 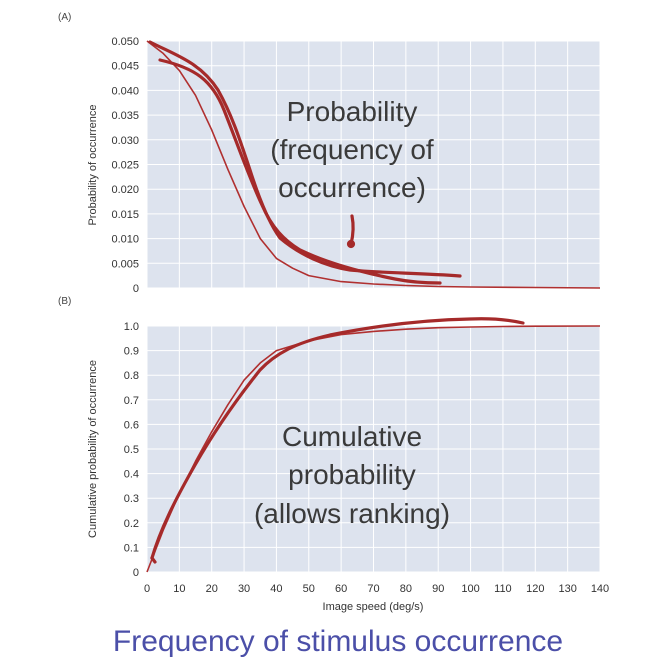 What do you see at coordinates (373, 607) in the screenshot?
I see `panel-b-x-axis-label: Image speed (deg/s)` at bounding box center [373, 607].